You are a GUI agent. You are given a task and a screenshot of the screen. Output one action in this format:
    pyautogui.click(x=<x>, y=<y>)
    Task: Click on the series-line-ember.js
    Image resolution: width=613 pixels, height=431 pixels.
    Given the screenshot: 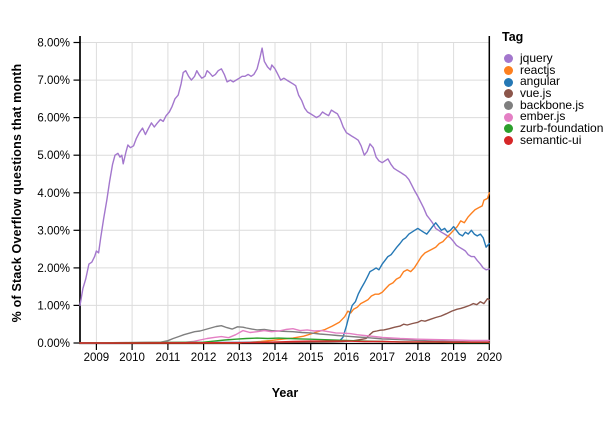 What is the action you would take?
    pyautogui.click(x=284, y=336)
    